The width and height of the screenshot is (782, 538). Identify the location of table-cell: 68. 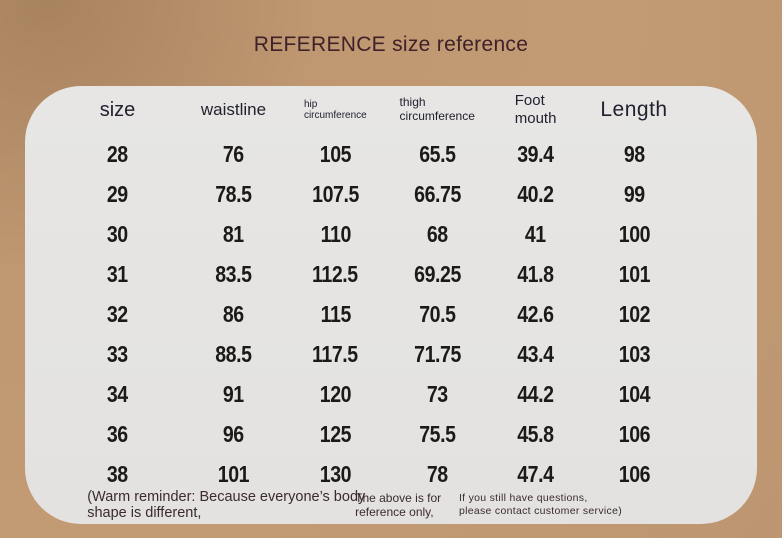
(437, 233).